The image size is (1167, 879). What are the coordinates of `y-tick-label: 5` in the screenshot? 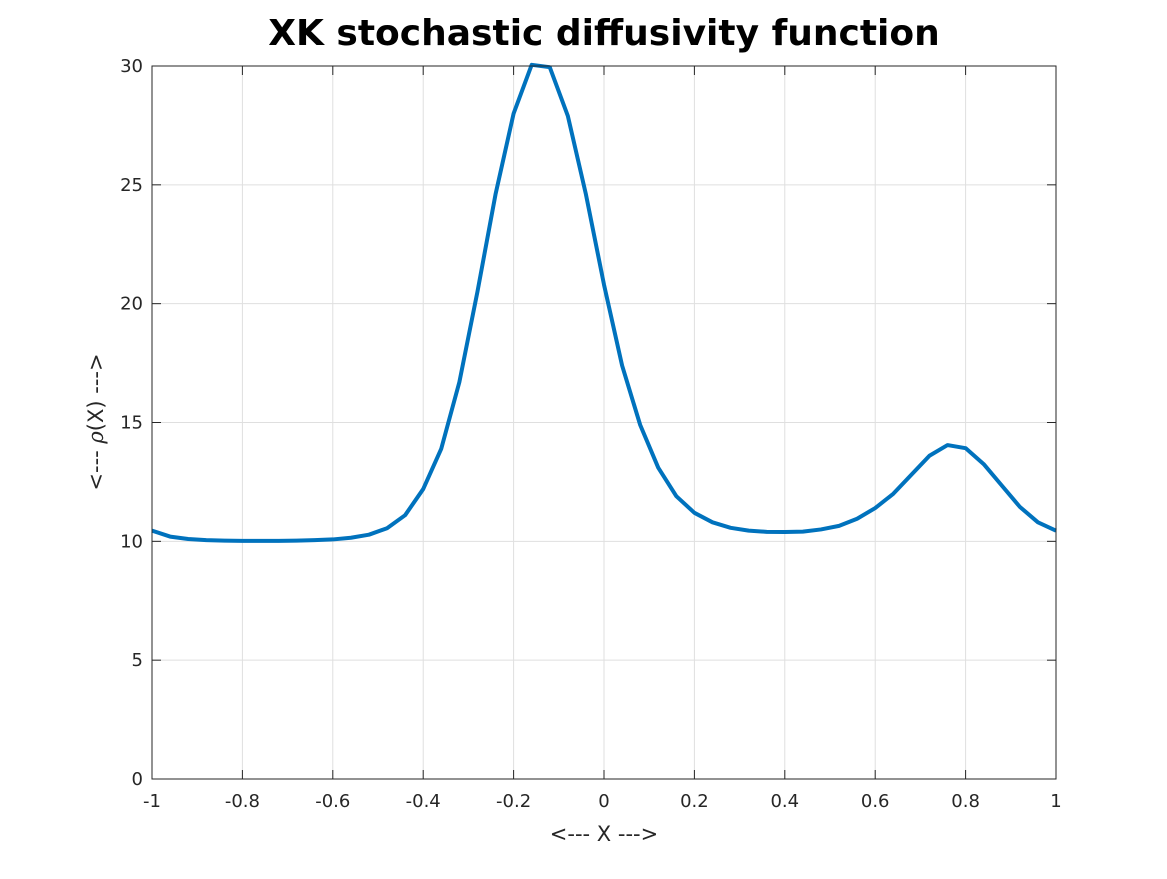 It's located at (137, 660).